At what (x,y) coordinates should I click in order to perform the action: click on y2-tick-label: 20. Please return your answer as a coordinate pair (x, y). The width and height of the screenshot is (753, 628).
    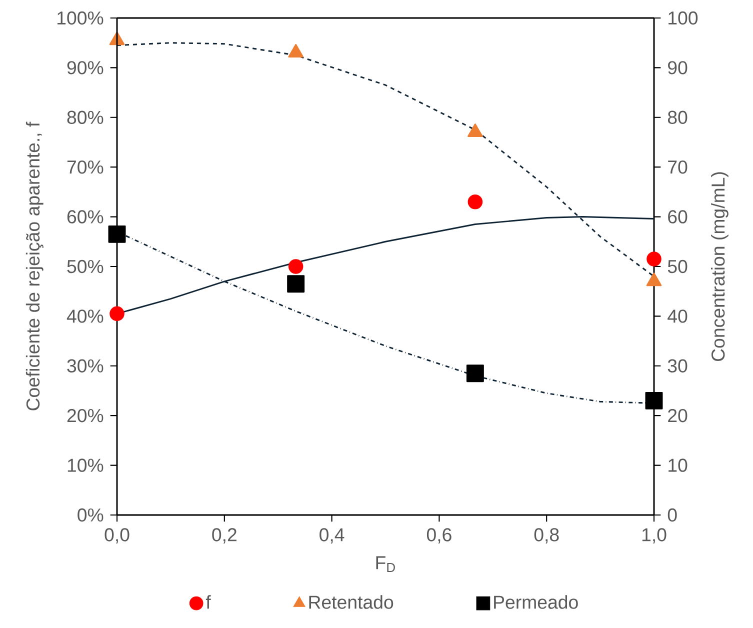
    Looking at the image, I should click on (678, 415).